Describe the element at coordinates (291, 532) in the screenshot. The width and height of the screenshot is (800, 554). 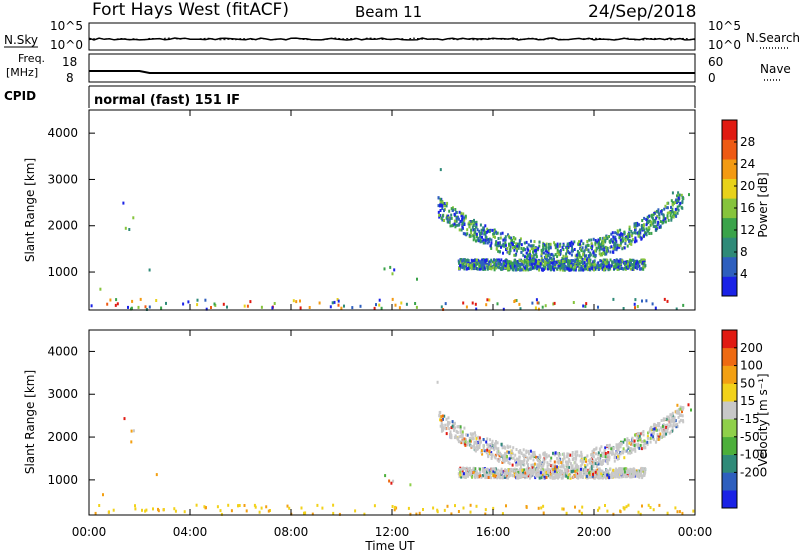
I see `x-tick-label: 08:00` at that location.